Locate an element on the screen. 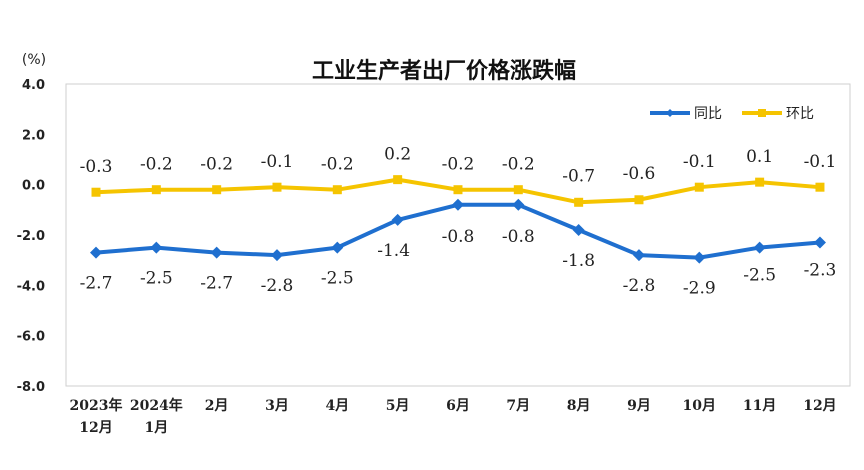 The width and height of the screenshot is (864, 470). x-tick-label: 1月 is located at coordinates (156, 428).